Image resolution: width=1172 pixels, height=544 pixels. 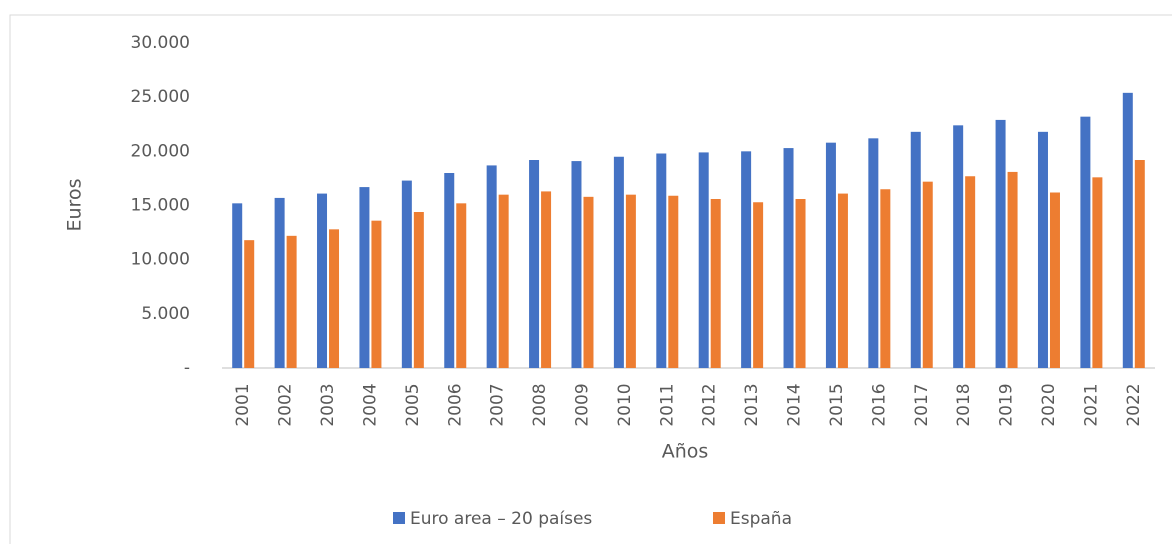 What do you see at coordinates (498, 404) in the screenshot?
I see `x-tick-label: 2007` at bounding box center [498, 404].